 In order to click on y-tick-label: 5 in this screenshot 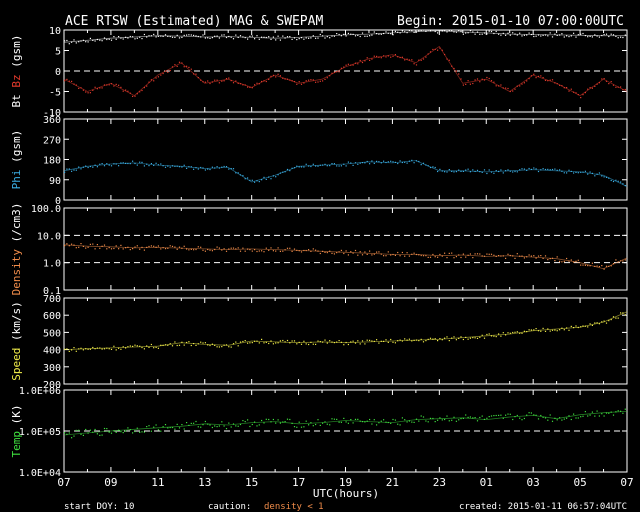, I will do `click(58, 52)`.